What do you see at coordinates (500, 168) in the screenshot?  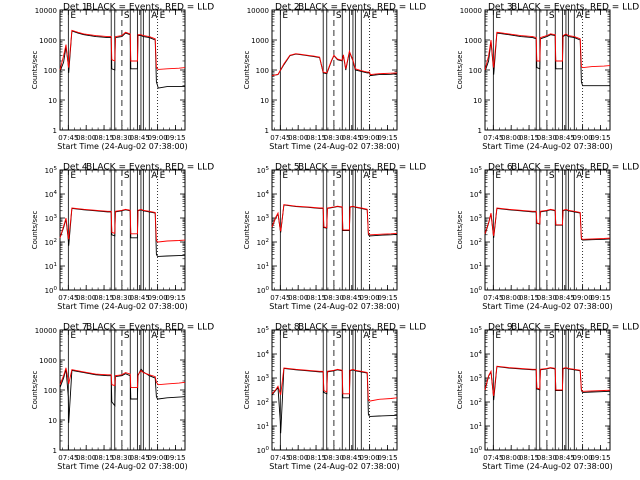 I see `panel-title: Det 6` at bounding box center [500, 168].